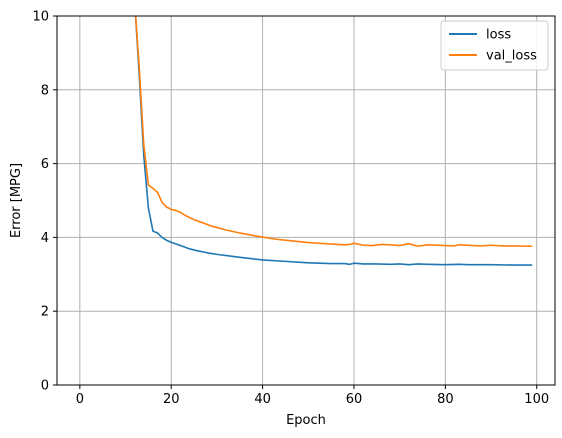 The height and width of the screenshot is (438, 562). Describe the element at coordinates (80, 399) in the screenshot. I see `x-tick-label: 0` at that location.